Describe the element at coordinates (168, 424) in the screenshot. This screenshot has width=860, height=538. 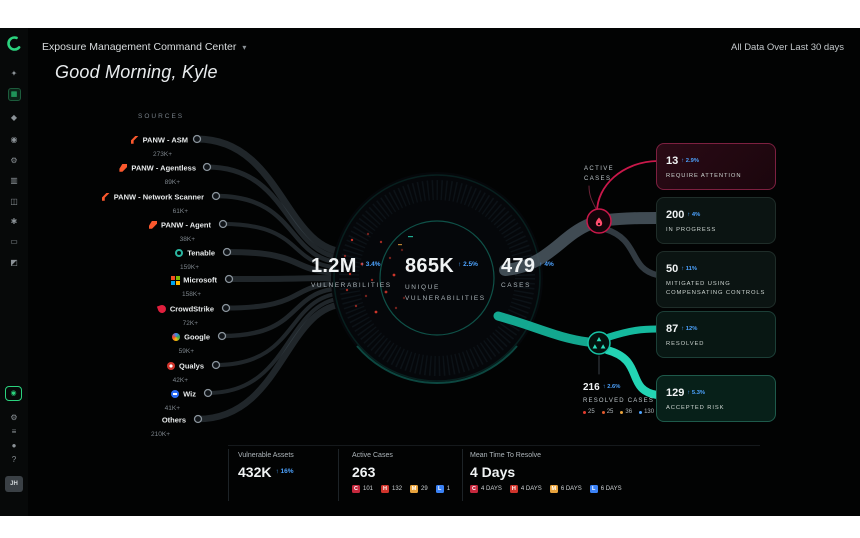
I see `source-item: Others 210K+` at that location.